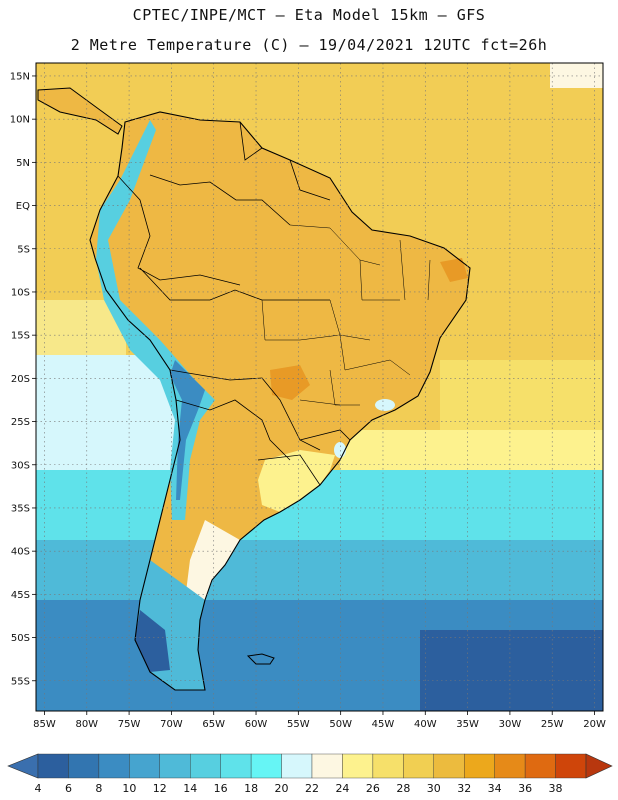  Describe the element at coordinates (340, 450) in the screenshot. I see `south-highland-cool` at that location.